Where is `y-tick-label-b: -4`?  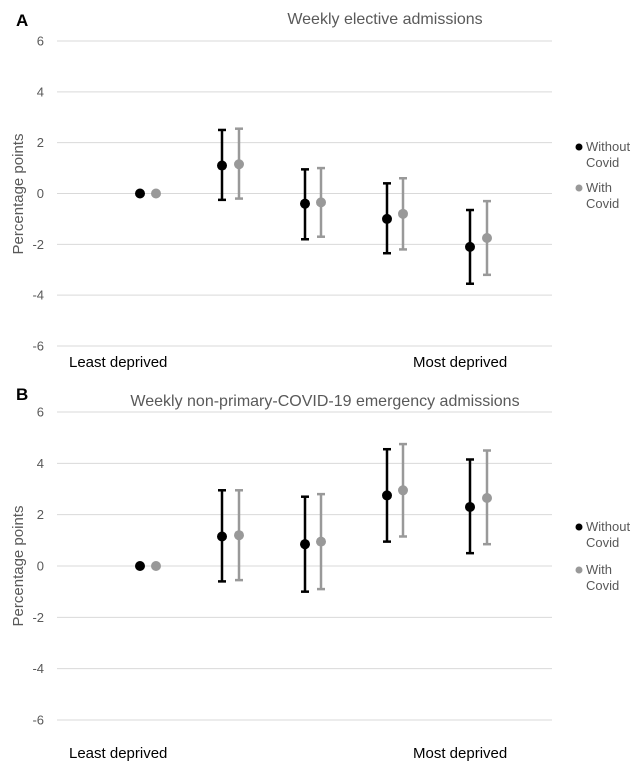
y-tick-label-b: -4 is located at coordinates (38, 668).